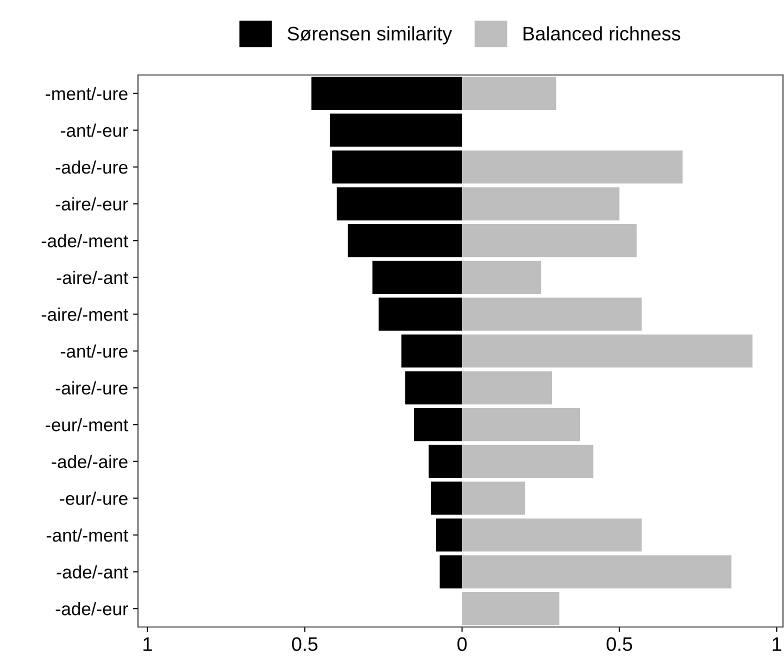 This screenshot has width=784, height=657. Describe the element at coordinates (602, 33) in the screenshot. I see `legend-label: Balanced richness` at that location.